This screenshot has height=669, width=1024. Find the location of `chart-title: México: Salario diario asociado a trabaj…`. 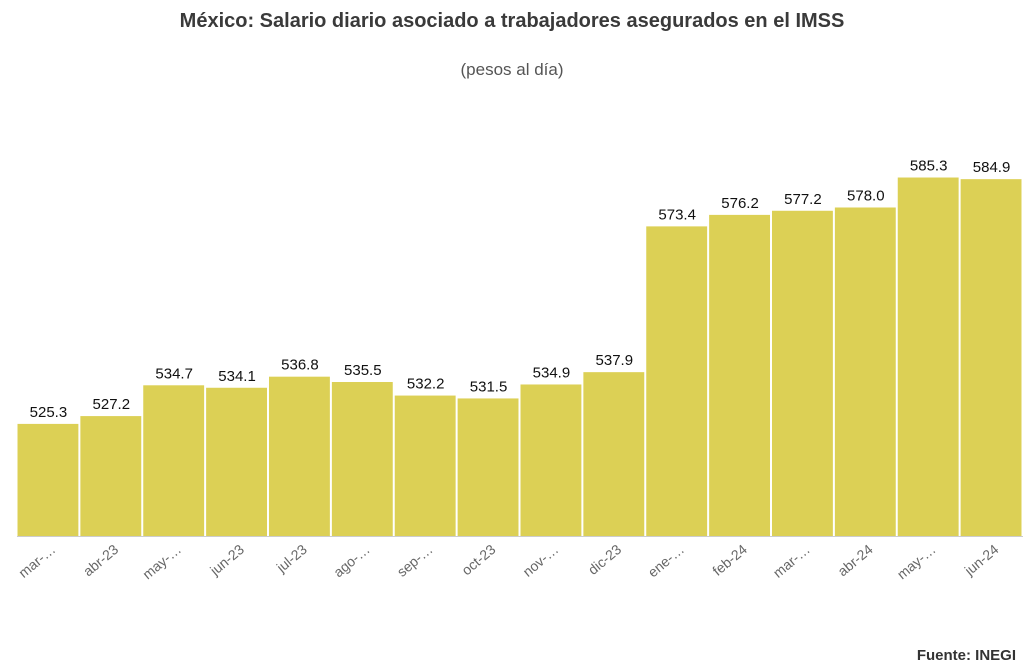

chart-title: México: Salario diario asociado a trabaj… is located at coordinates (512, 21).